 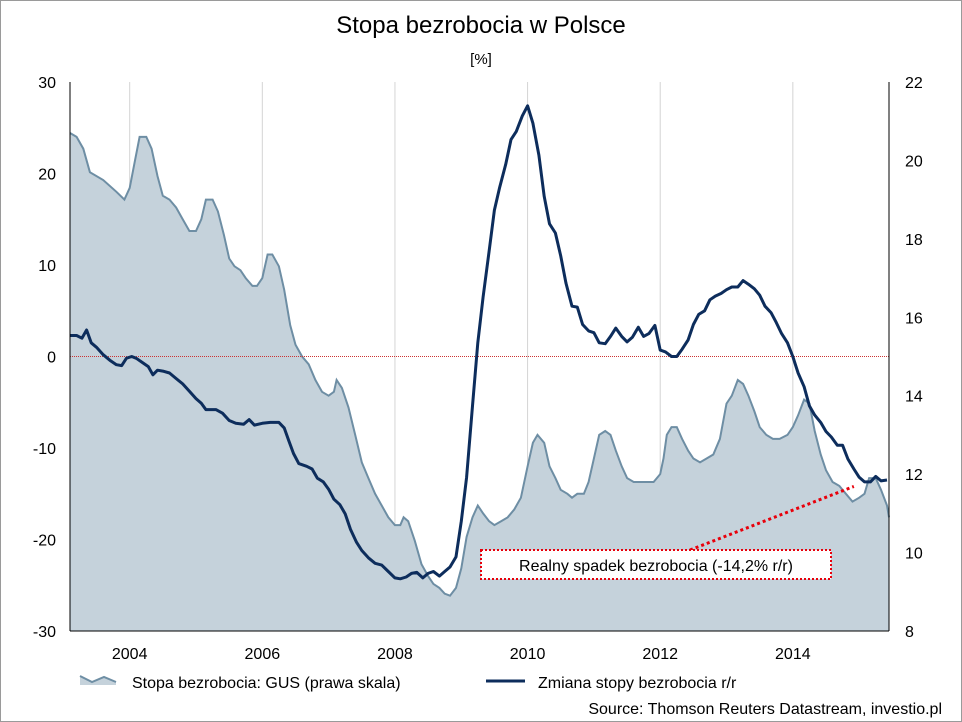 What do you see at coordinates (47, 83) in the screenshot?
I see `left-y-tick-30: 30` at bounding box center [47, 83].